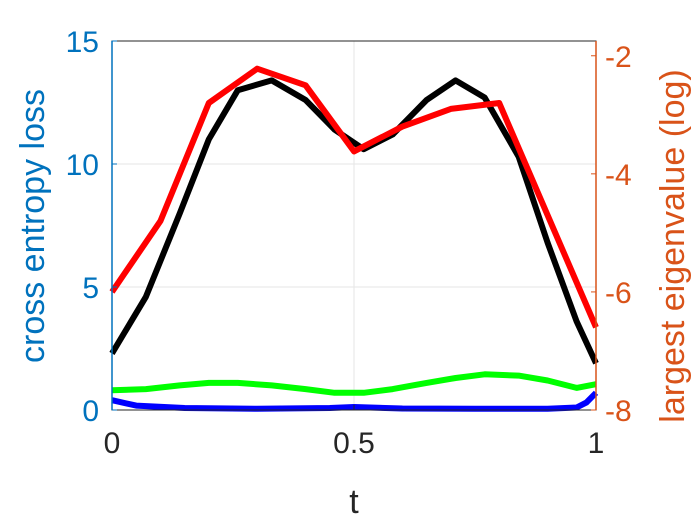 This screenshot has width=700, height=525. What do you see at coordinates (618, 411) in the screenshot?
I see `right-y-tick-label: -8` at bounding box center [618, 411].